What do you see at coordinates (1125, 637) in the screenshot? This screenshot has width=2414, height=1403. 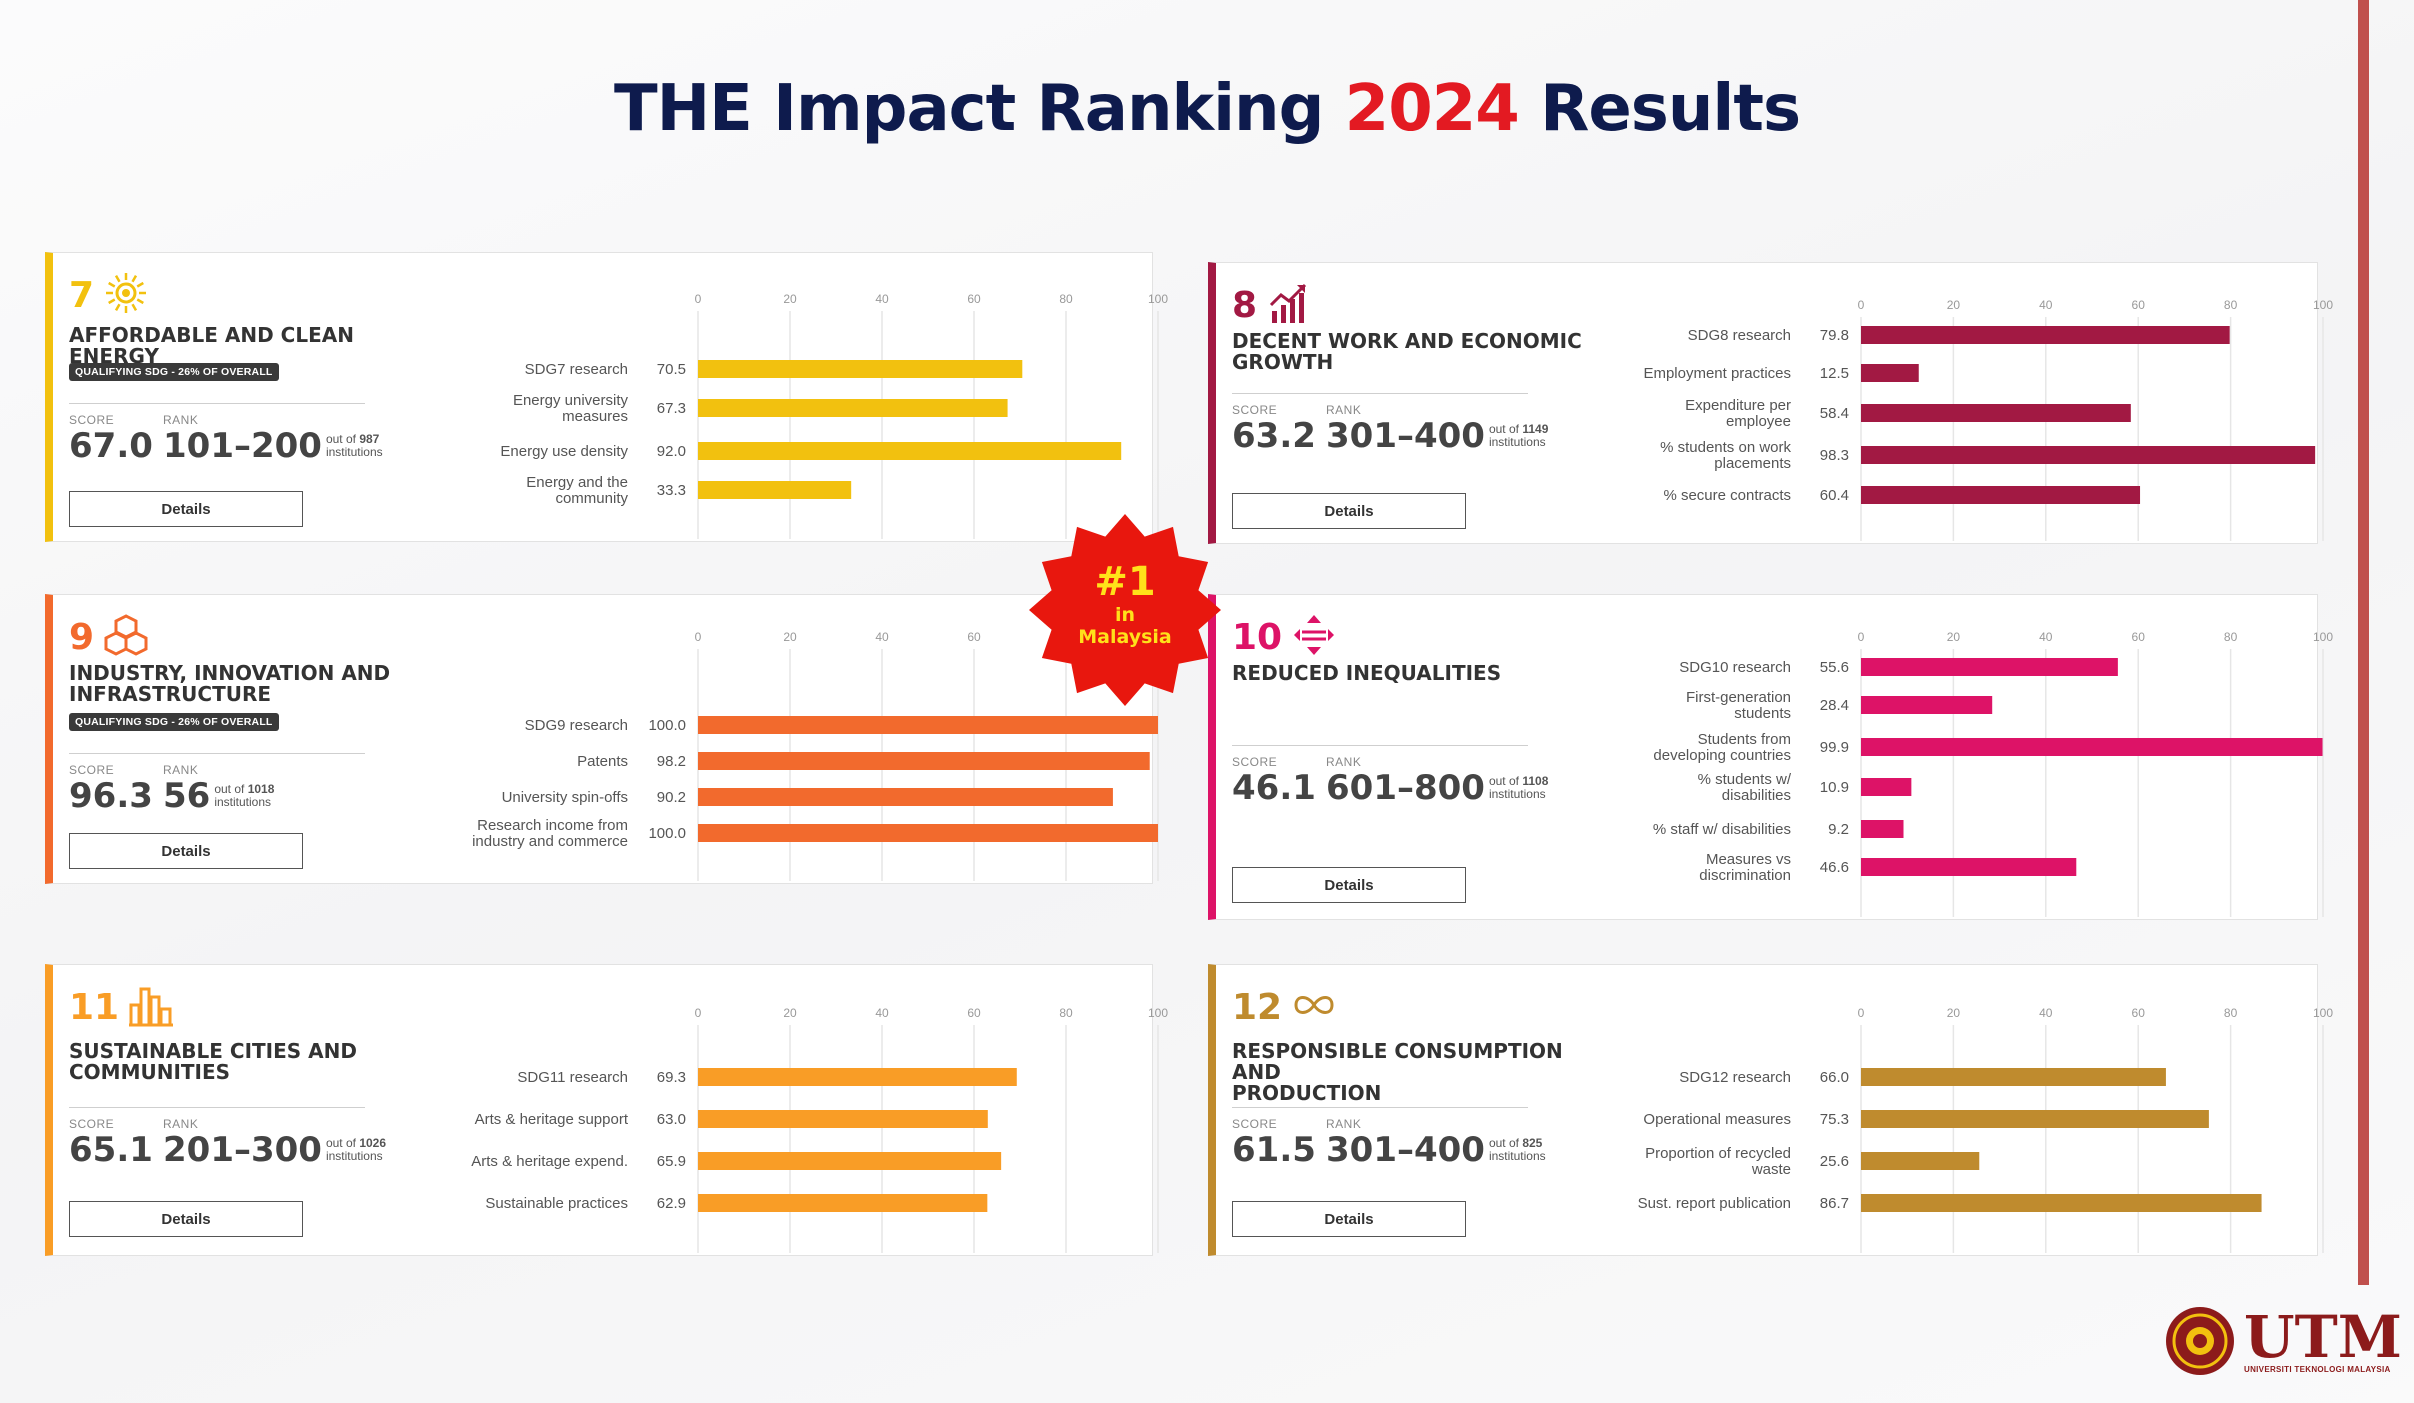 I see `badge-country: Malaysia` at bounding box center [1125, 637].